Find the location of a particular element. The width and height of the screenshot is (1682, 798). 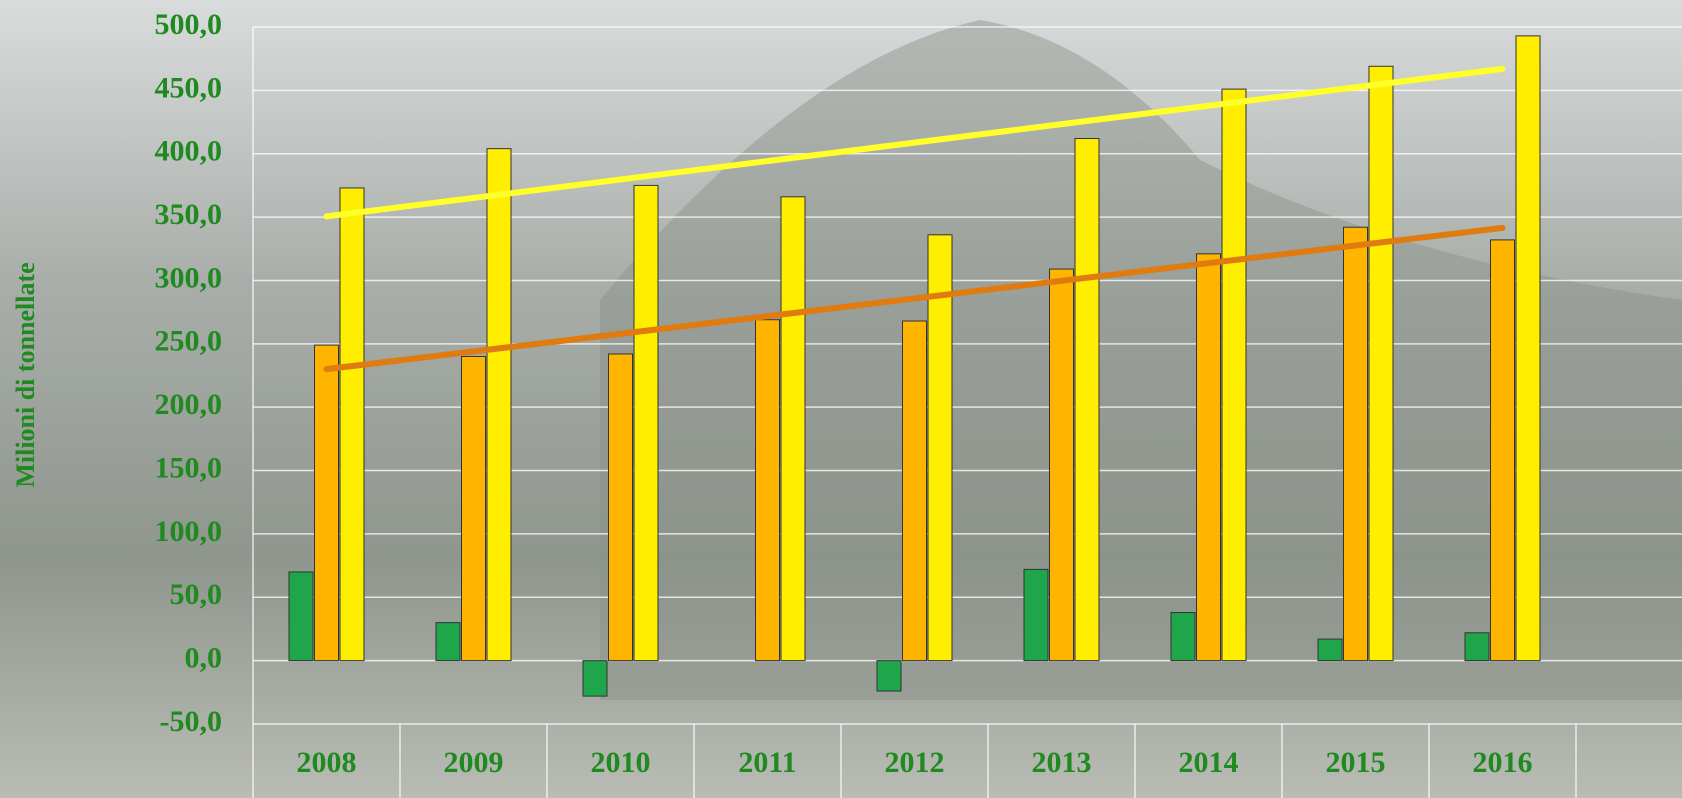

x-tick-label: 2015 is located at coordinates (1356, 762).